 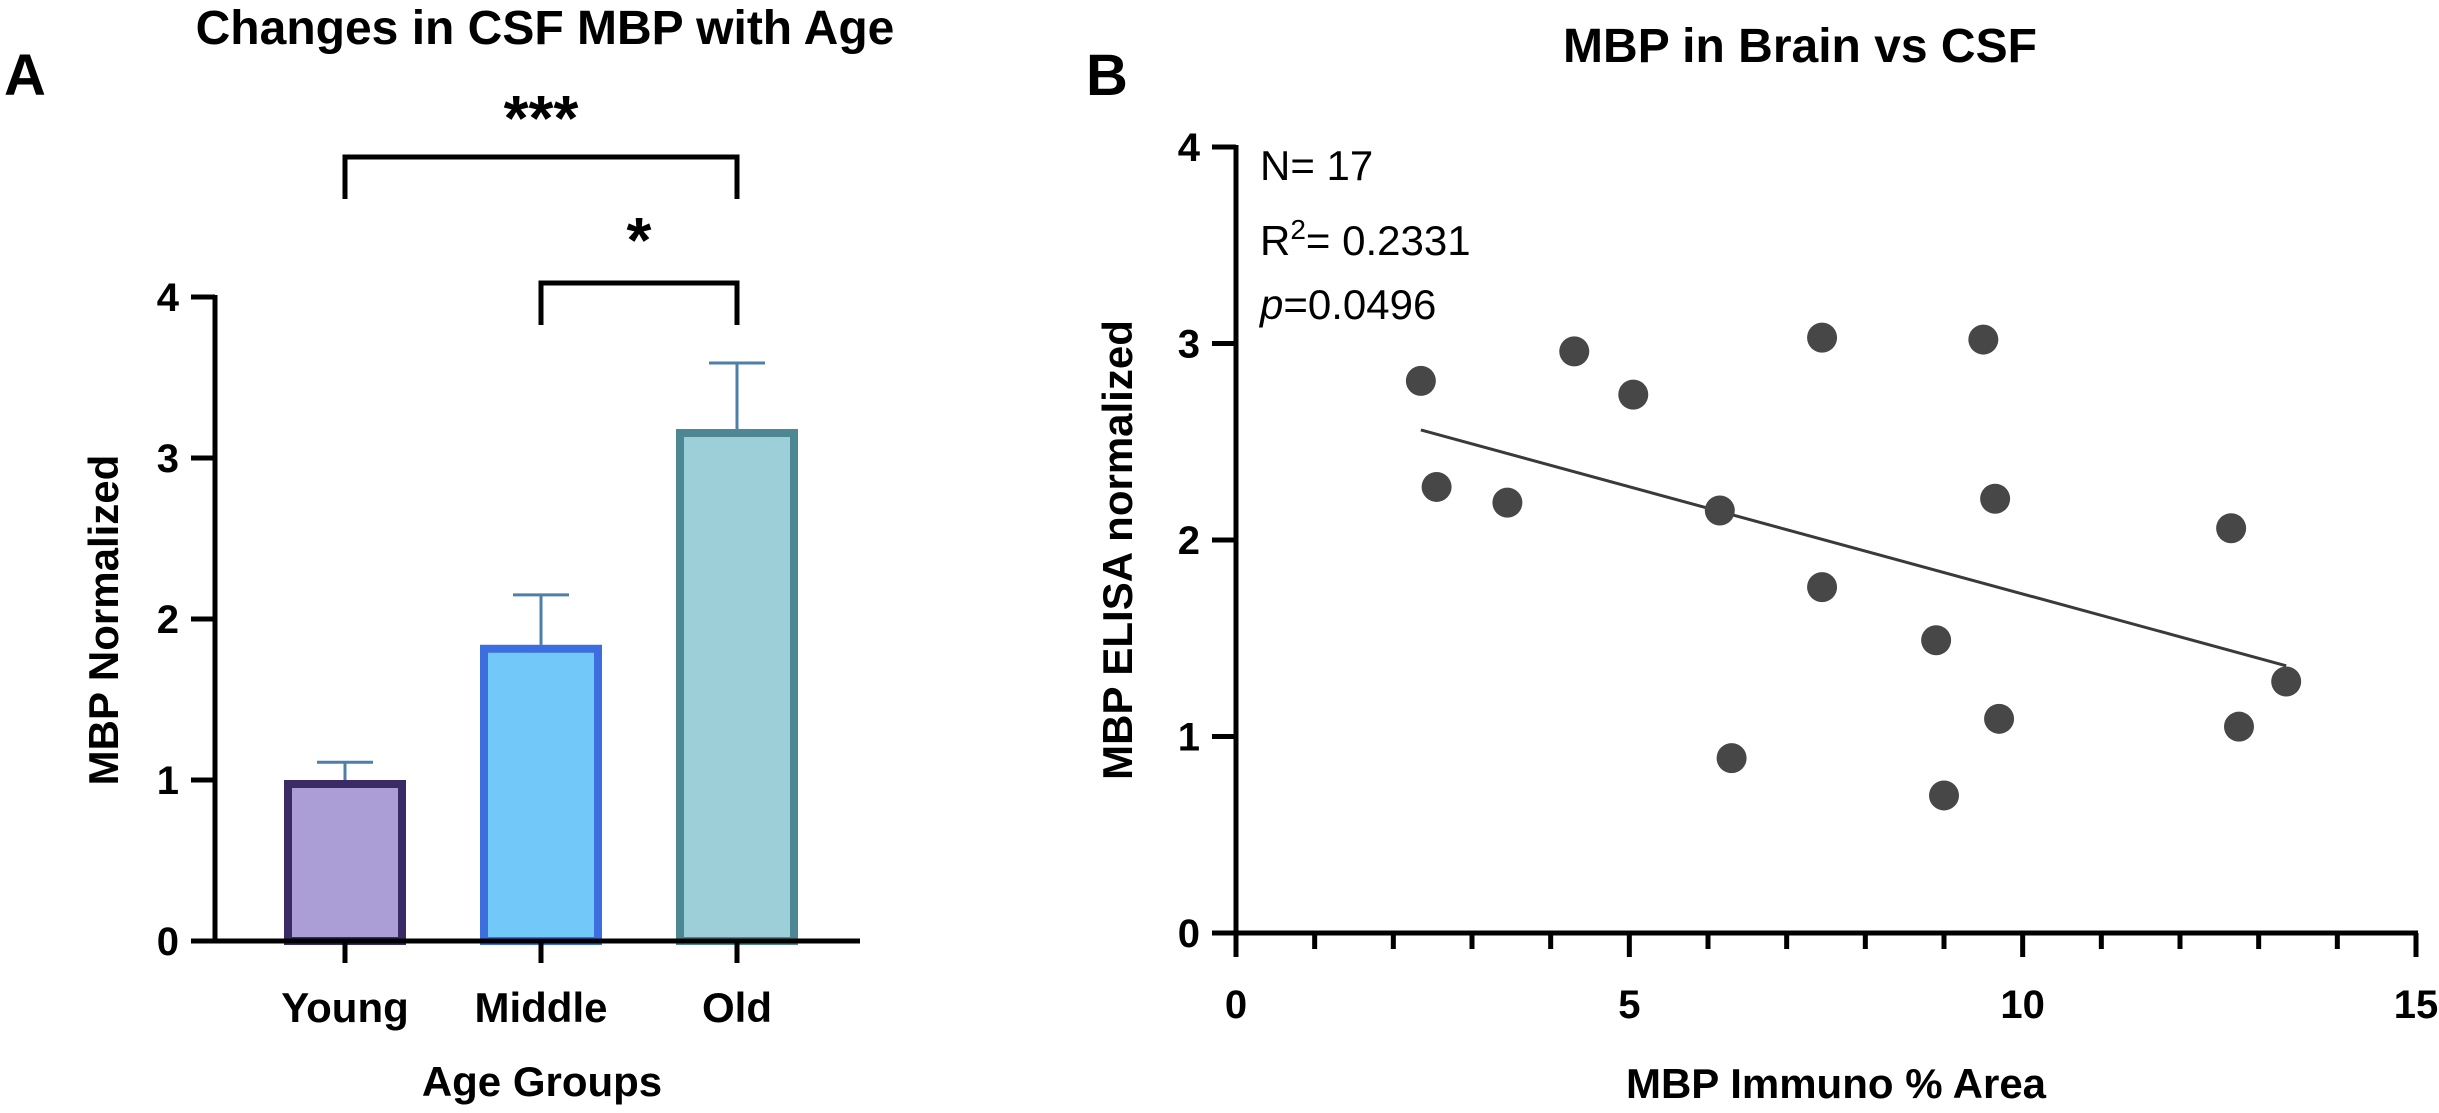 I want to click on stats-p-letter: p, so click(x=1270, y=304).